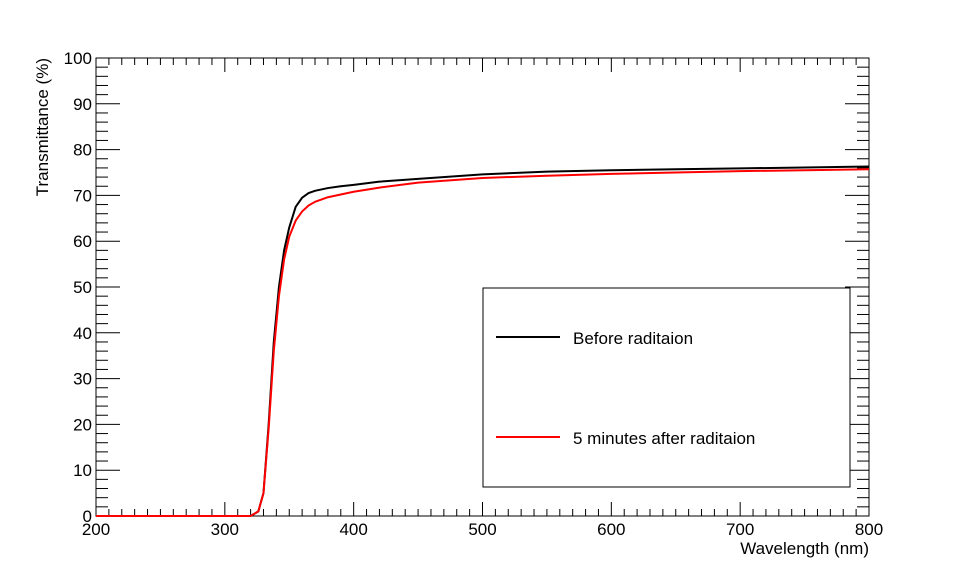 The width and height of the screenshot is (966, 574). What do you see at coordinates (82, 195) in the screenshot?
I see `y-tick-label: 70` at bounding box center [82, 195].